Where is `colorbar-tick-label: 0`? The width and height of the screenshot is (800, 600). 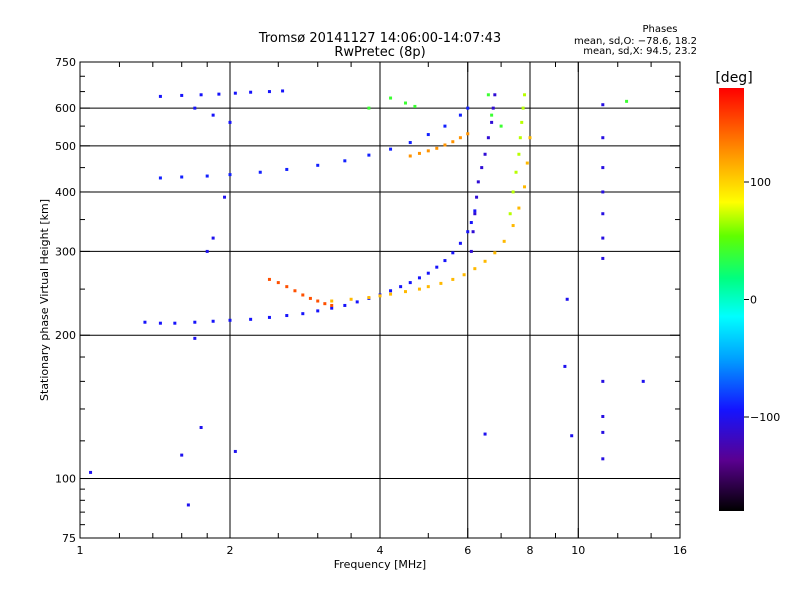 colorbar-tick-label: 0 is located at coordinates (753, 300).